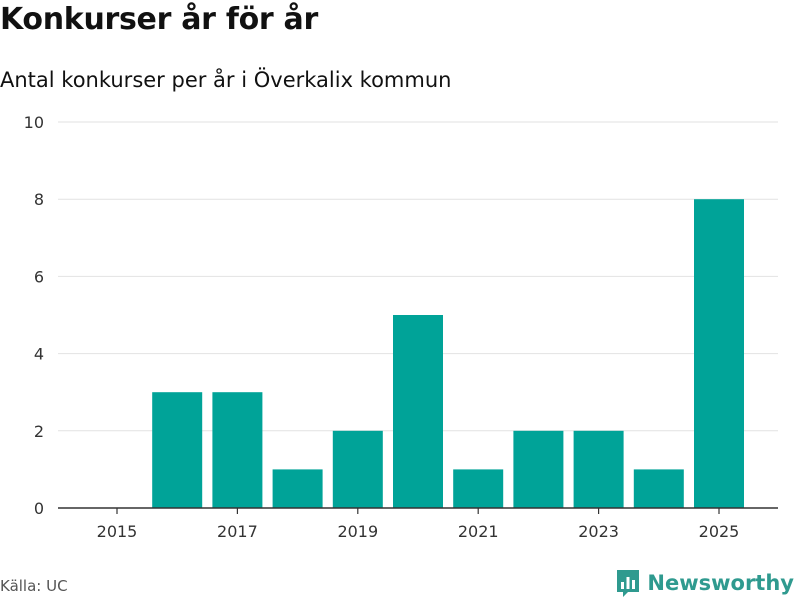 Image resolution: width=800 pixels, height=600 pixels. What do you see at coordinates (39, 508) in the screenshot?
I see `y-tick-label: 0` at bounding box center [39, 508].